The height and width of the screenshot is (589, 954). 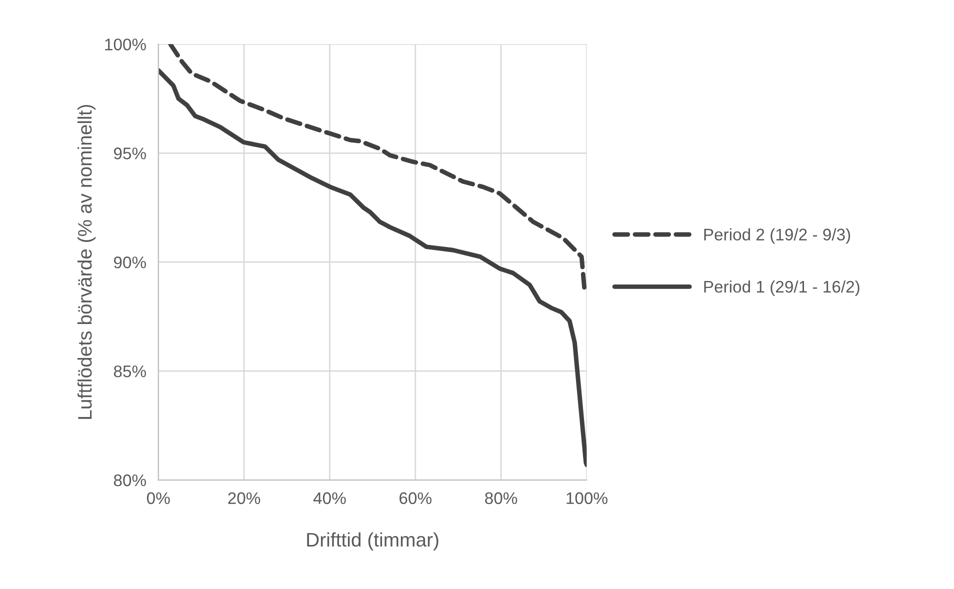 I want to click on x-tick-label: 60%, so click(x=416, y=498).